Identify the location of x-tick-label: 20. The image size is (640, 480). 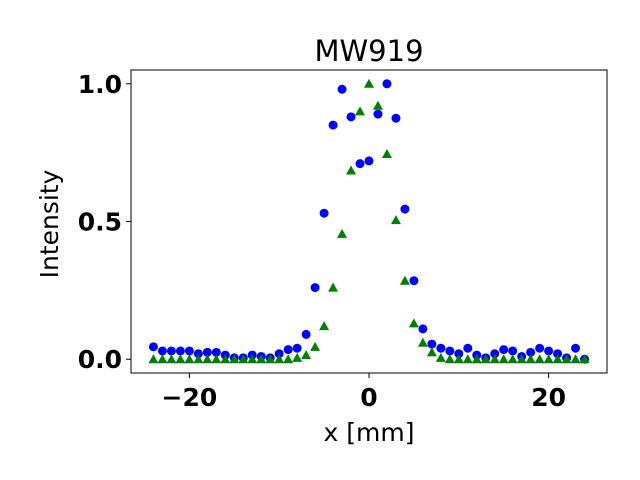
(548, 397).